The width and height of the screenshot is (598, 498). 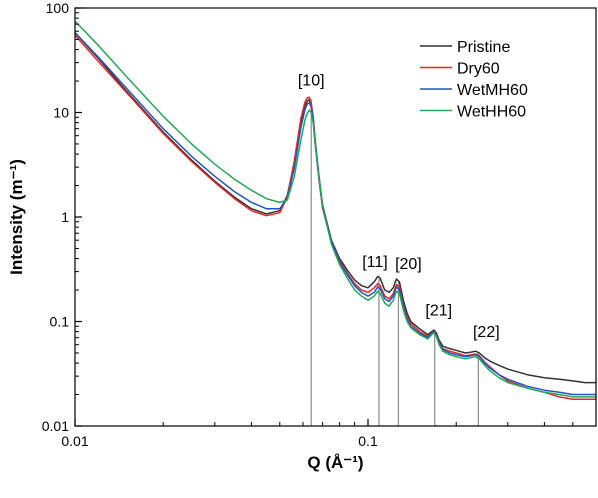 I want to click on peak-label: [11], so click(x=375, y=262).